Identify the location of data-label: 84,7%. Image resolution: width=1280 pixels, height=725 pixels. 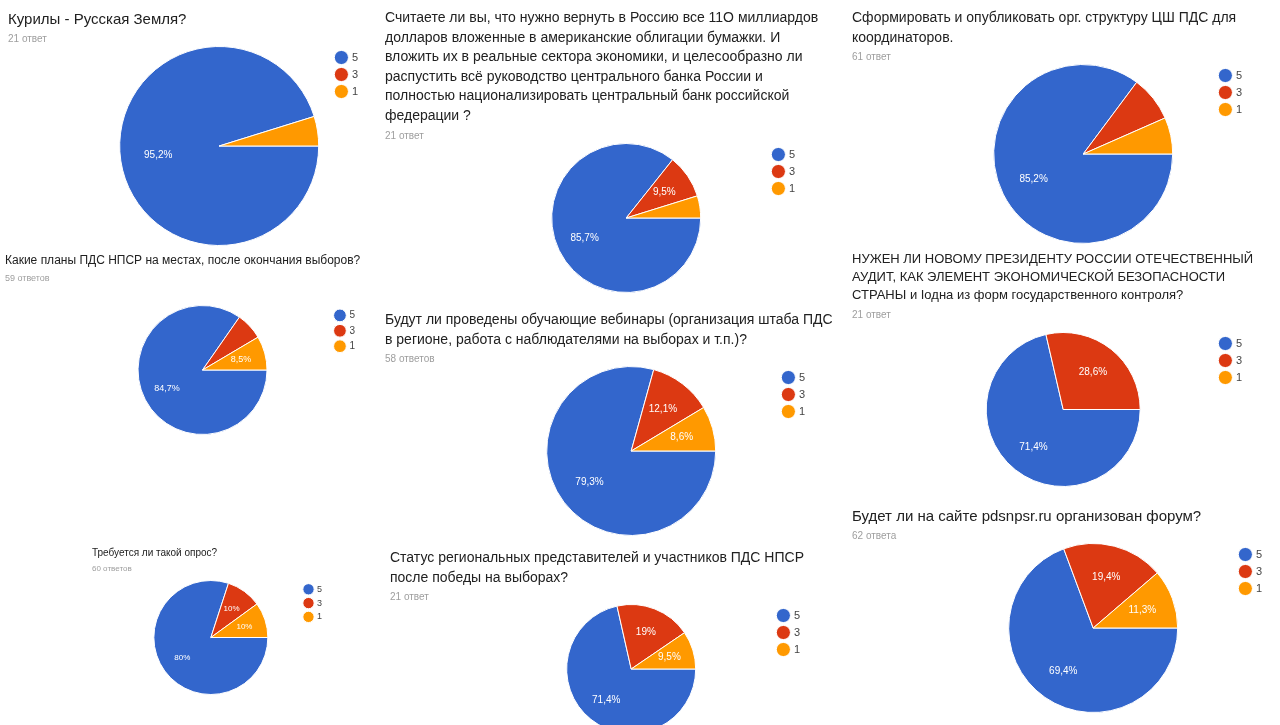
(167, 387).